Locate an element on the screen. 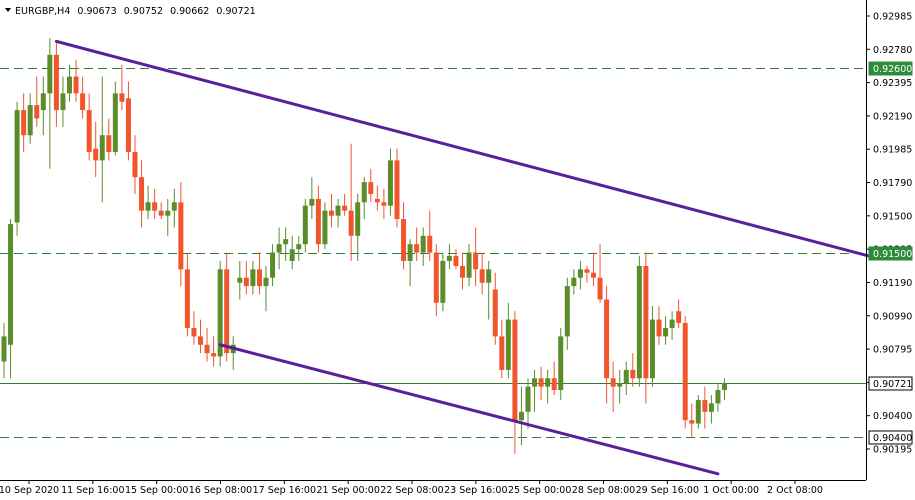 The height and width of the screenshot is (500, 915). x-tick-label: 16 Sep 08:00 is located at coordinates (220, 490).